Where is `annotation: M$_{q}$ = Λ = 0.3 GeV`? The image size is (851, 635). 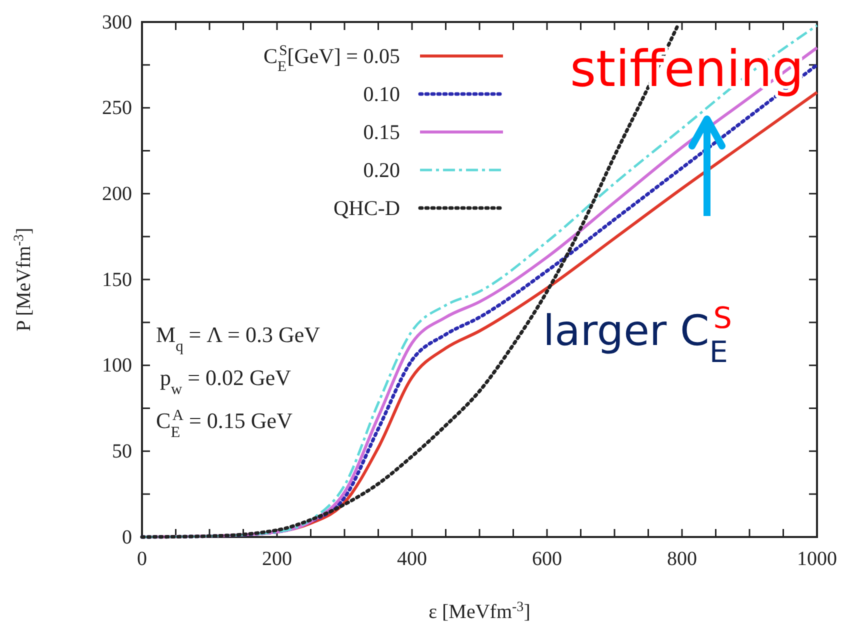
annotation: M$_{q}$ = Λ = 0.3 GeV is located at coordinates (238, 338).